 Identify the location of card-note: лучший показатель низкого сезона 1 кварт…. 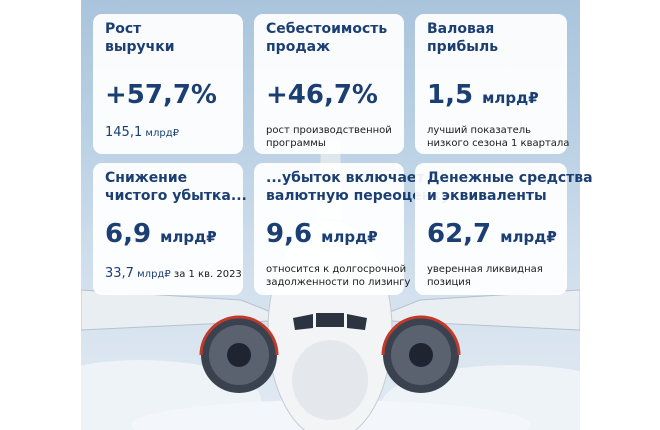
(498, 137).